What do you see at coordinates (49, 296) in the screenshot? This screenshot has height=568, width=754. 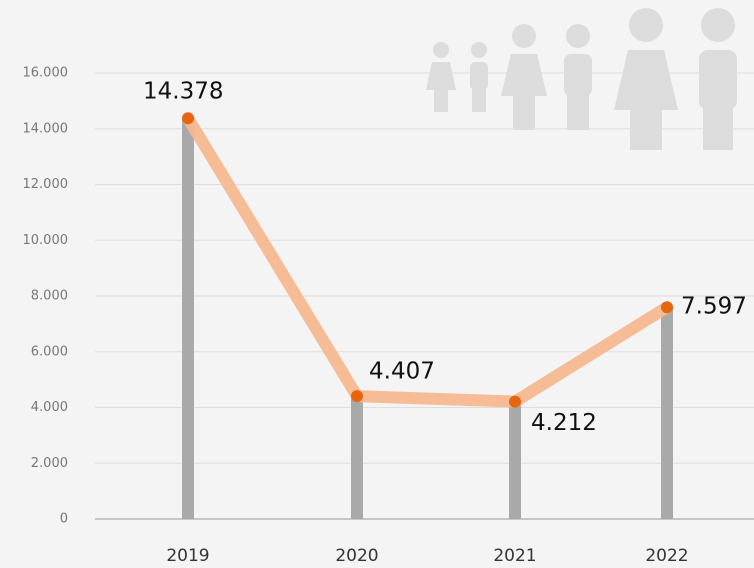 I see `y-tick-label: 8.000` at bounding box center [49, 296].